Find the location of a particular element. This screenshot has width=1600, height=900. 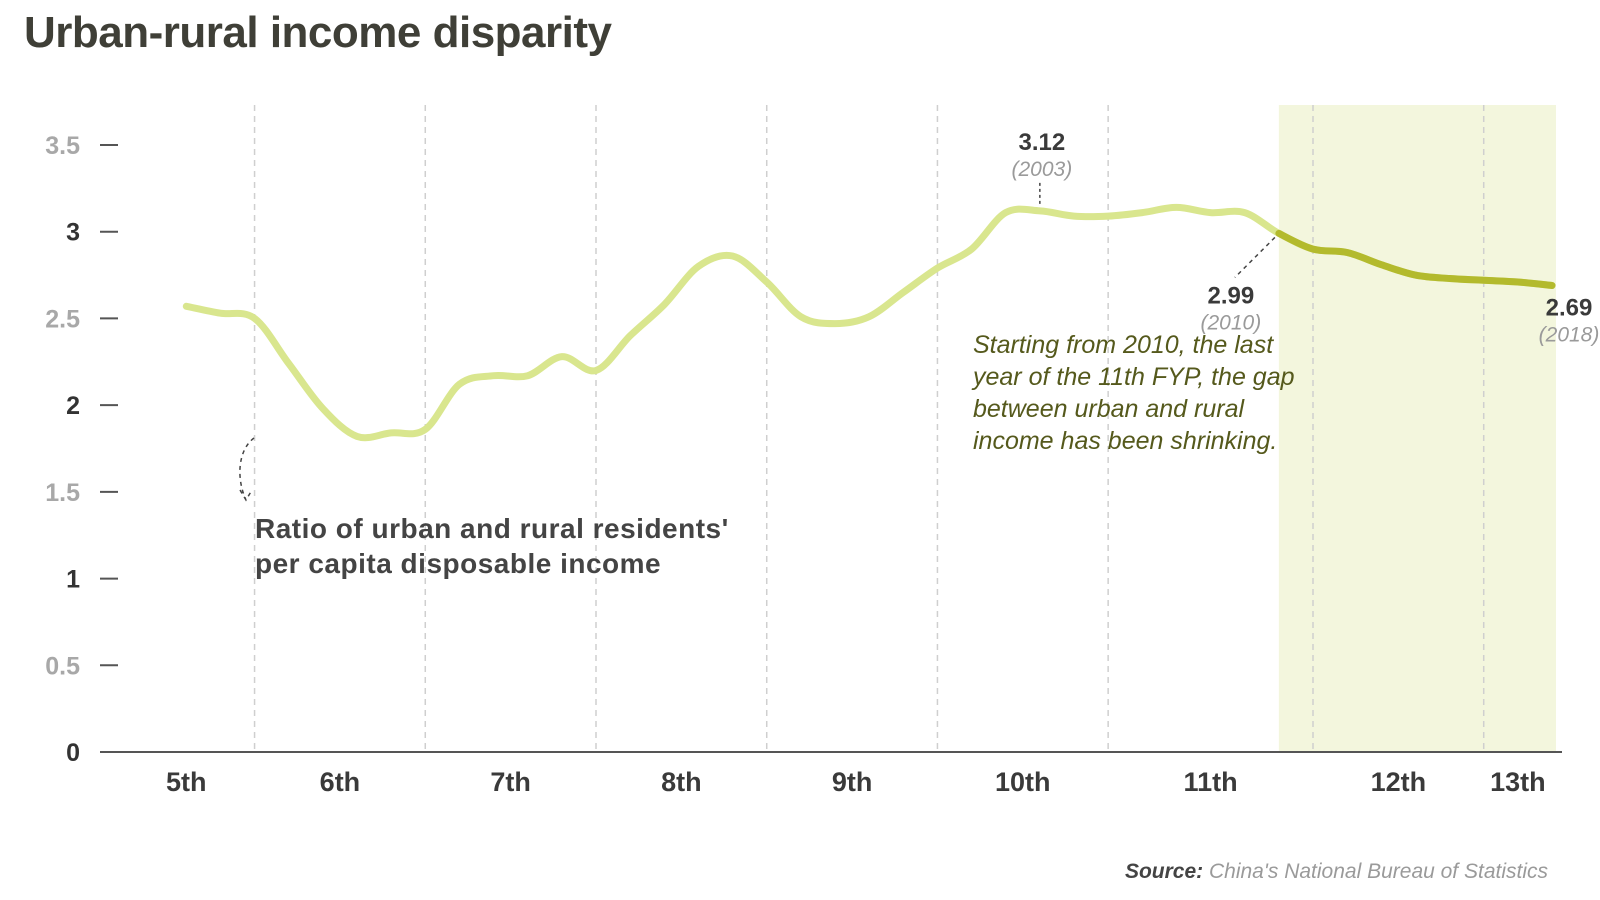

series-note-line-1: Ratio of urban and rural residents' is located at coordinates (492, 528).